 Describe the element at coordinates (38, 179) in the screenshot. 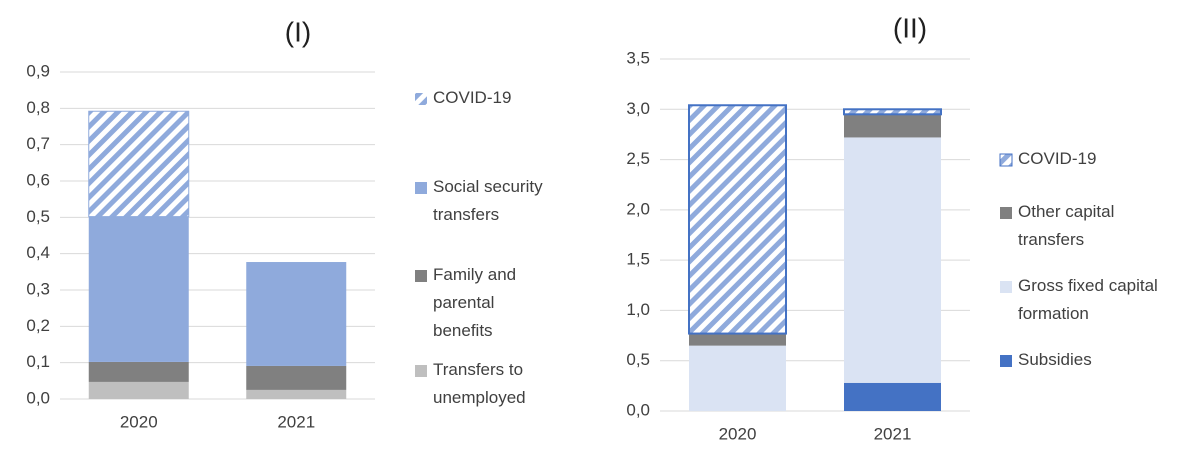

I see `y-tick-label: 0,6` at that location.